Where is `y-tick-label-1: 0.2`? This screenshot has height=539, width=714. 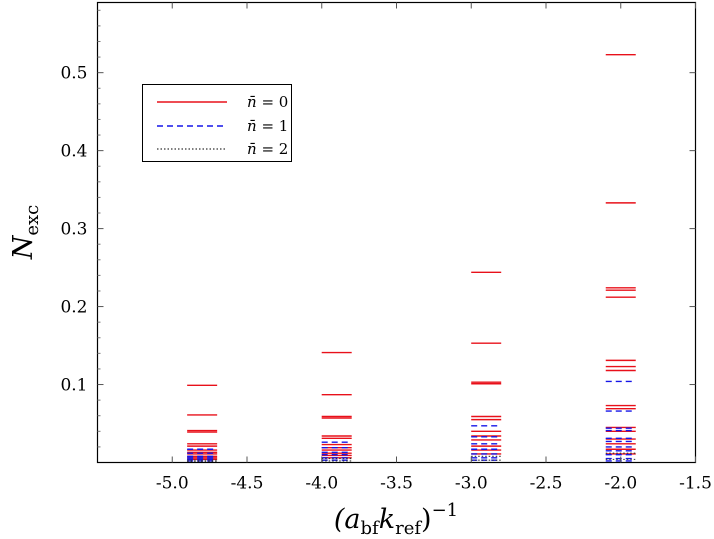 y-tick-label-1: 0.2 is located at coordinates (73, 308).